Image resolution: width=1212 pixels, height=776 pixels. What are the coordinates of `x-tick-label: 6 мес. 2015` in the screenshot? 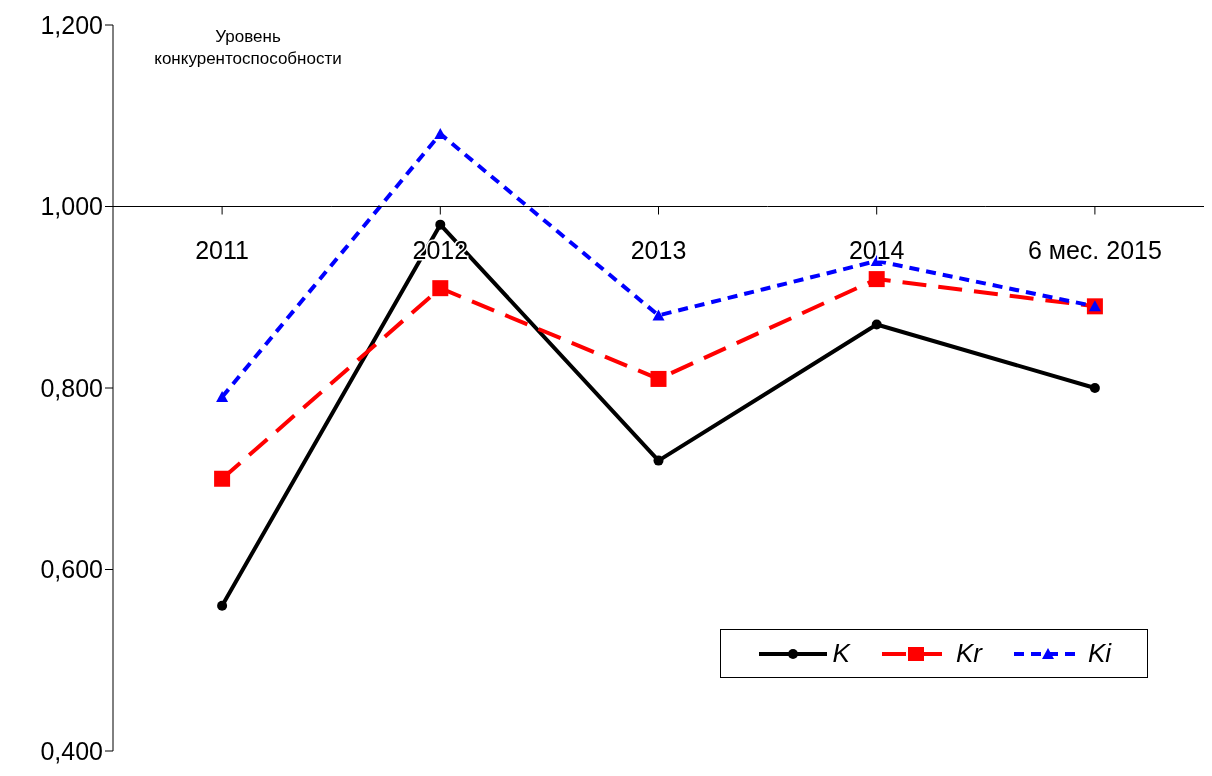 It's located at (1094, 249).